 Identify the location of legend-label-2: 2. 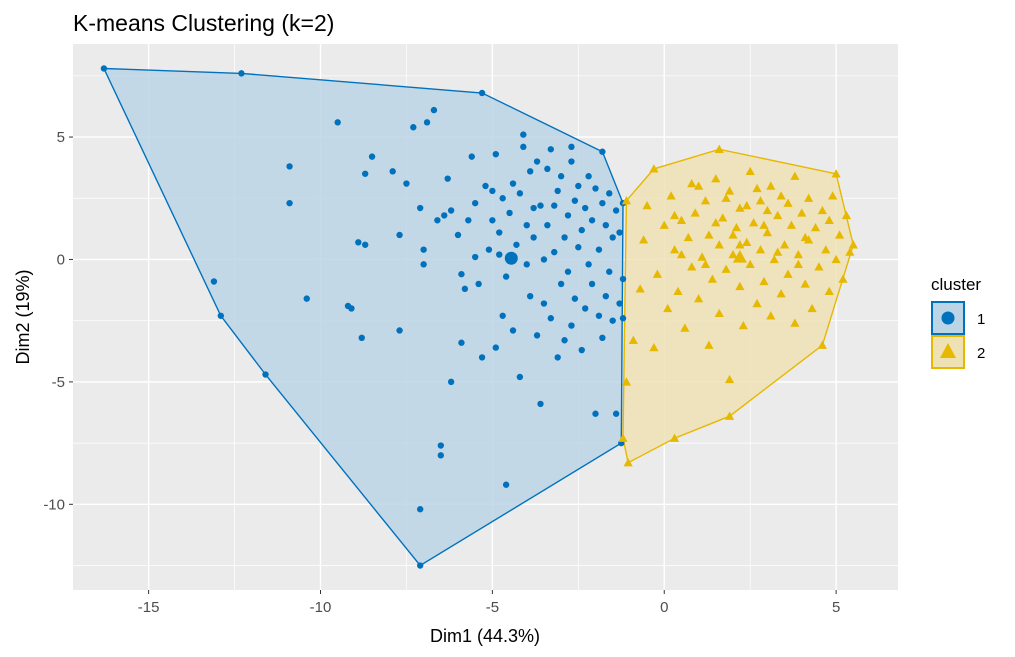
(981, 353).